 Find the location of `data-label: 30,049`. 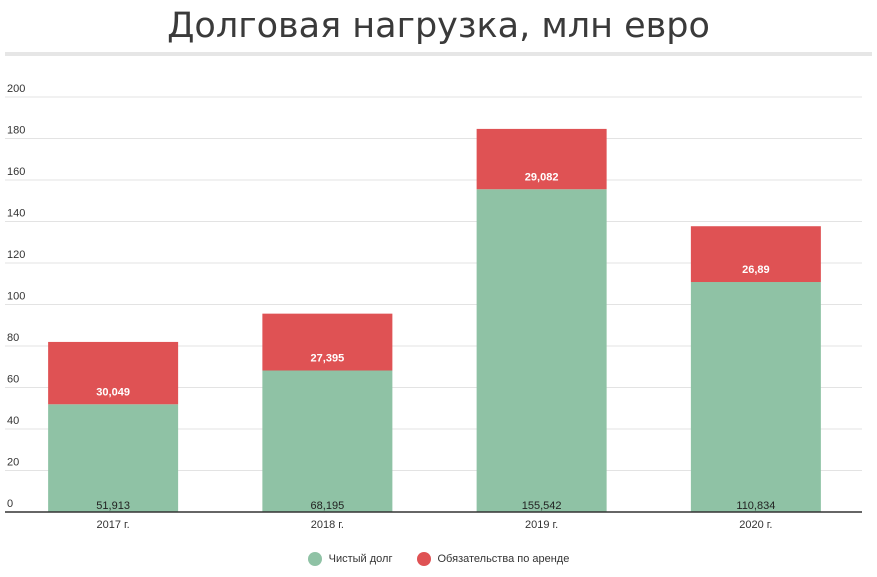

data-label: 30,049 is located at coordinates (113, 392).